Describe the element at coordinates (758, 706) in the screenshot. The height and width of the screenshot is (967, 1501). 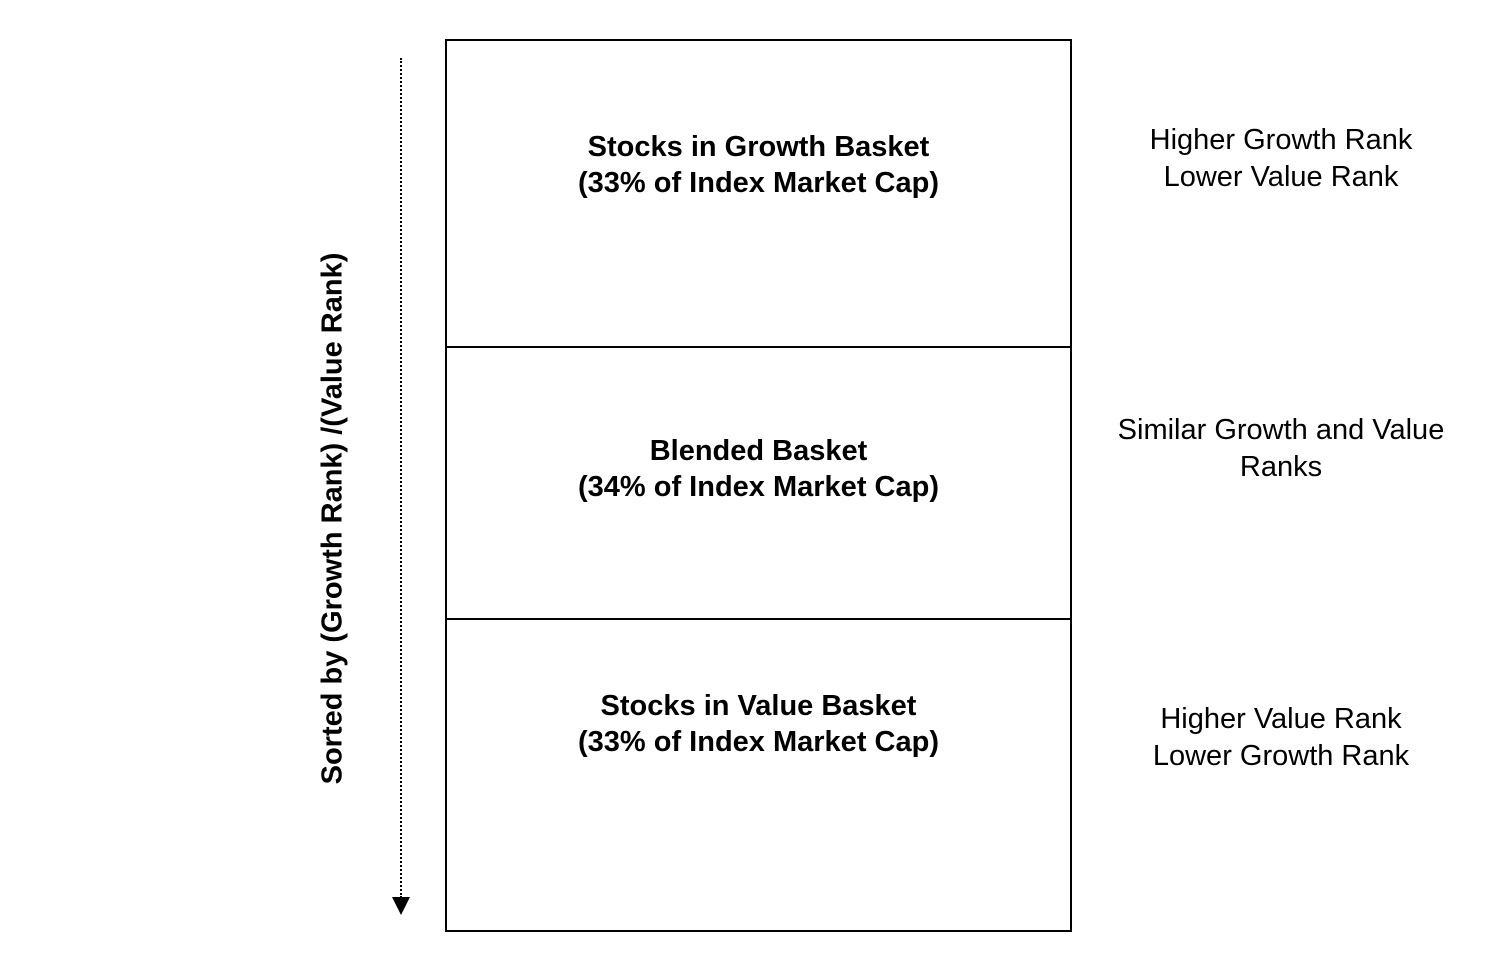
I see `value-basket-title: Stocks in Value Basket` at that location.